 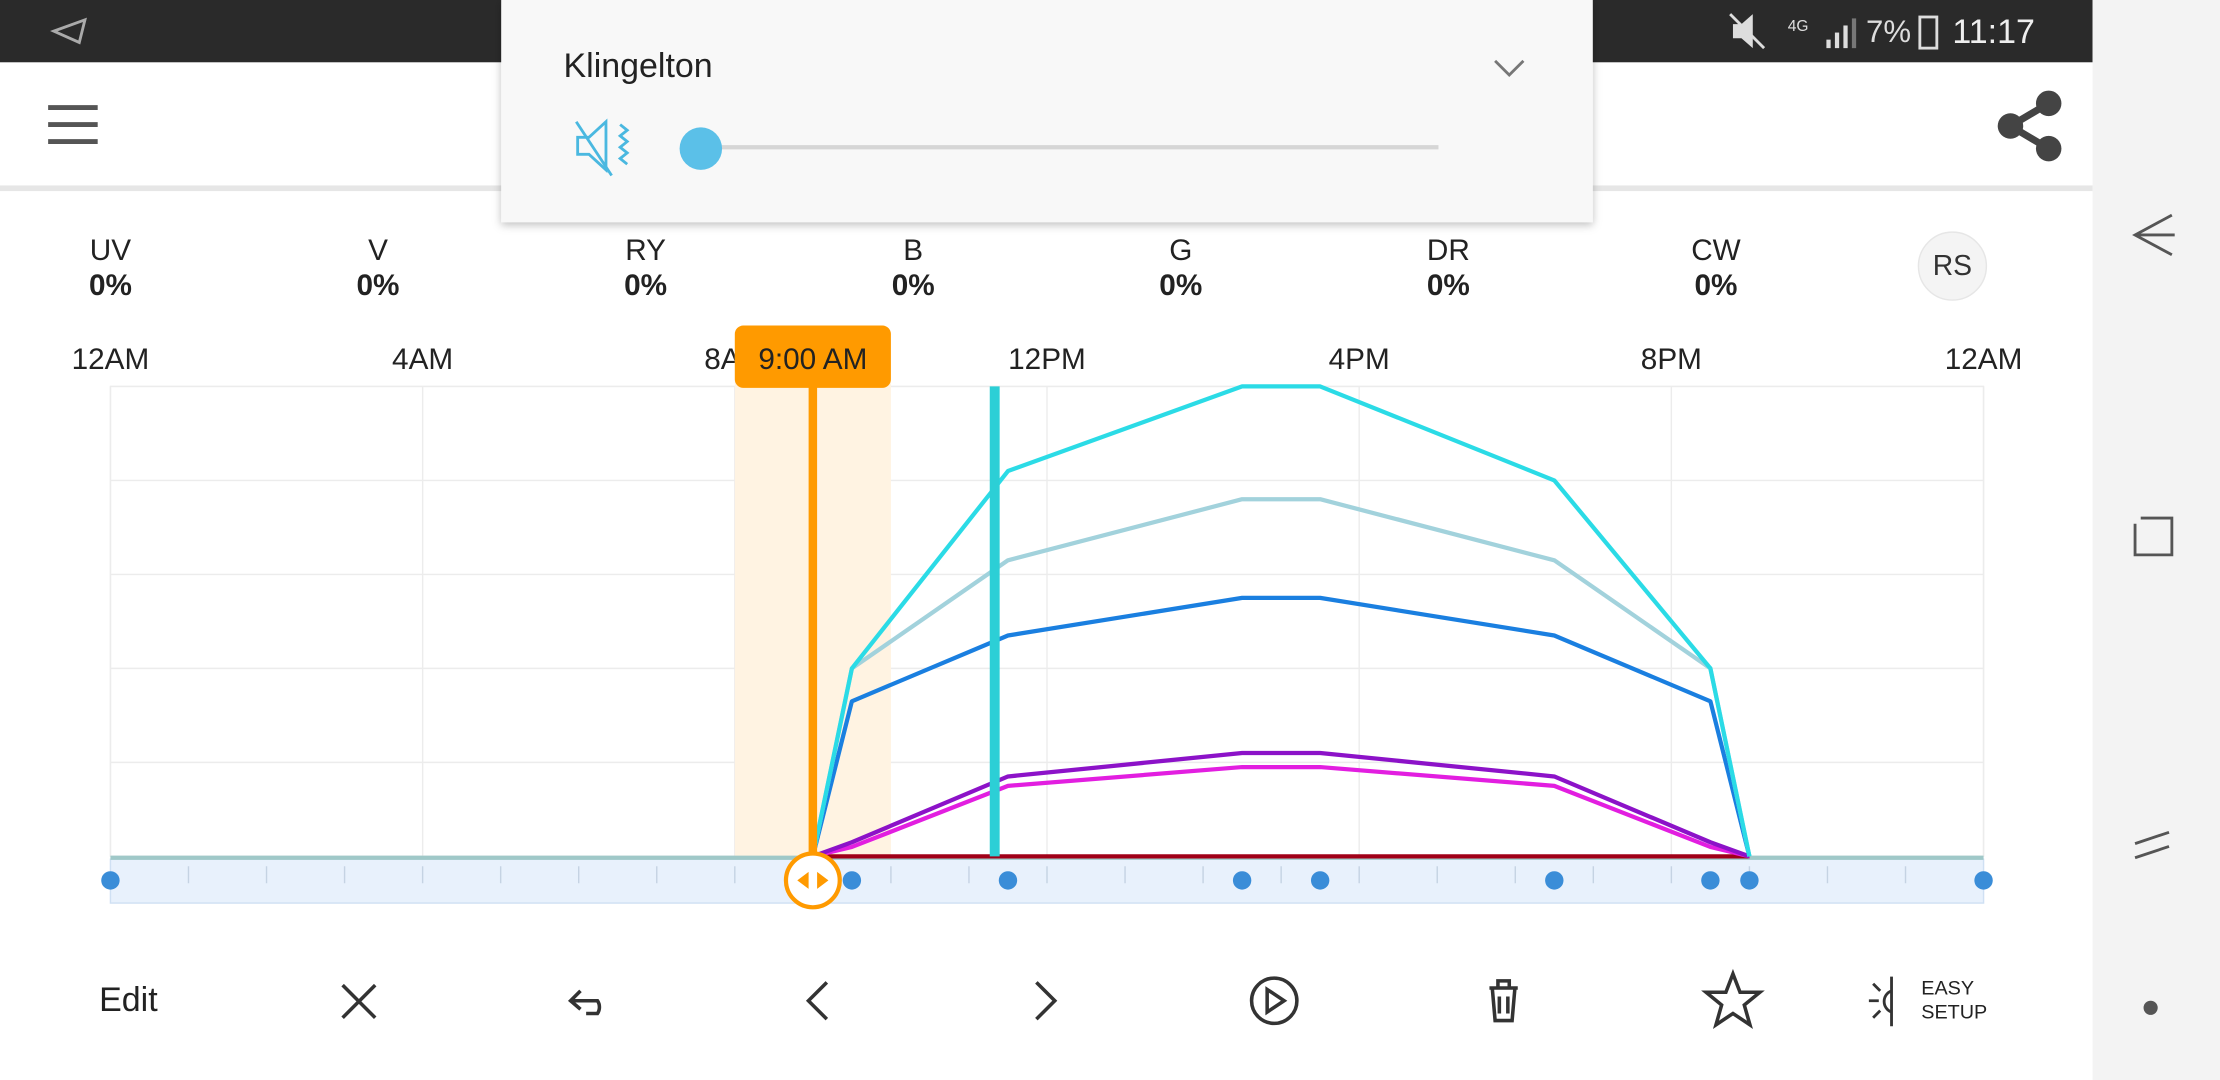 I want to click on channel-name: V, so click(x=378, y=250).